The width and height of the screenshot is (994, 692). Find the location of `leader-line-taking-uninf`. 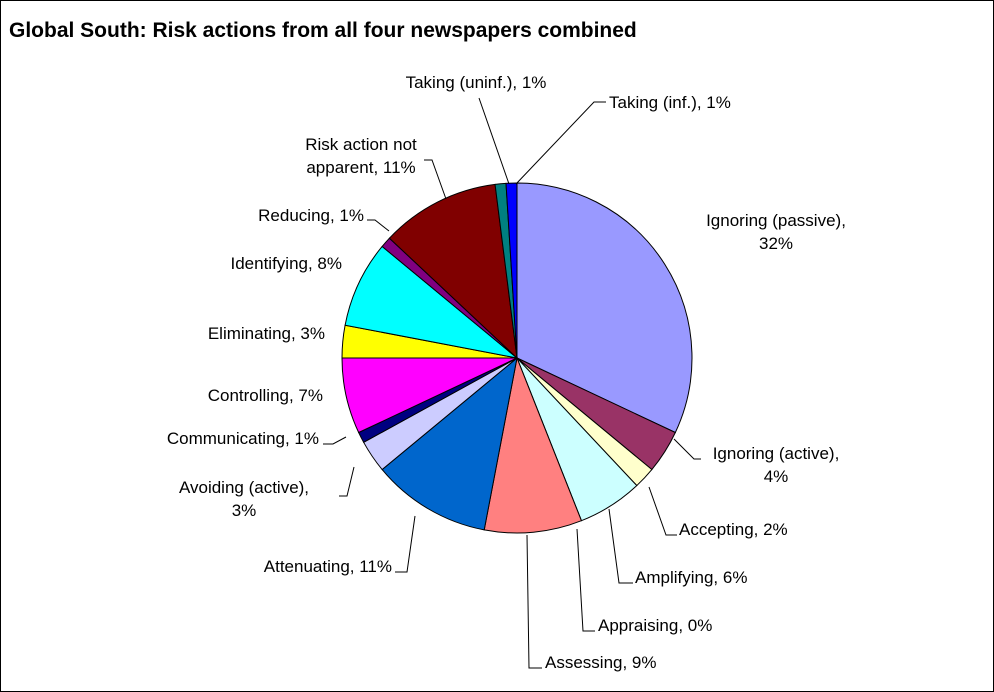

leader-line-taking-uninf is located at coordinates (494, 141).